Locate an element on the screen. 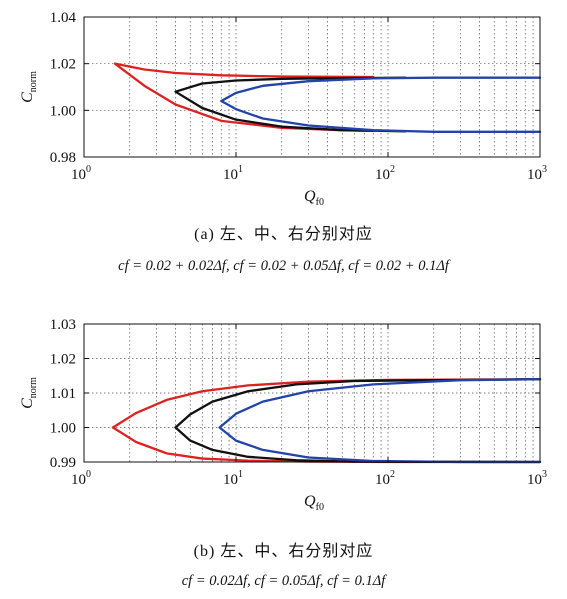 The image size is (567, 599). chart-b-xtick-label: 10¹ is located at coordinates (233, 478).